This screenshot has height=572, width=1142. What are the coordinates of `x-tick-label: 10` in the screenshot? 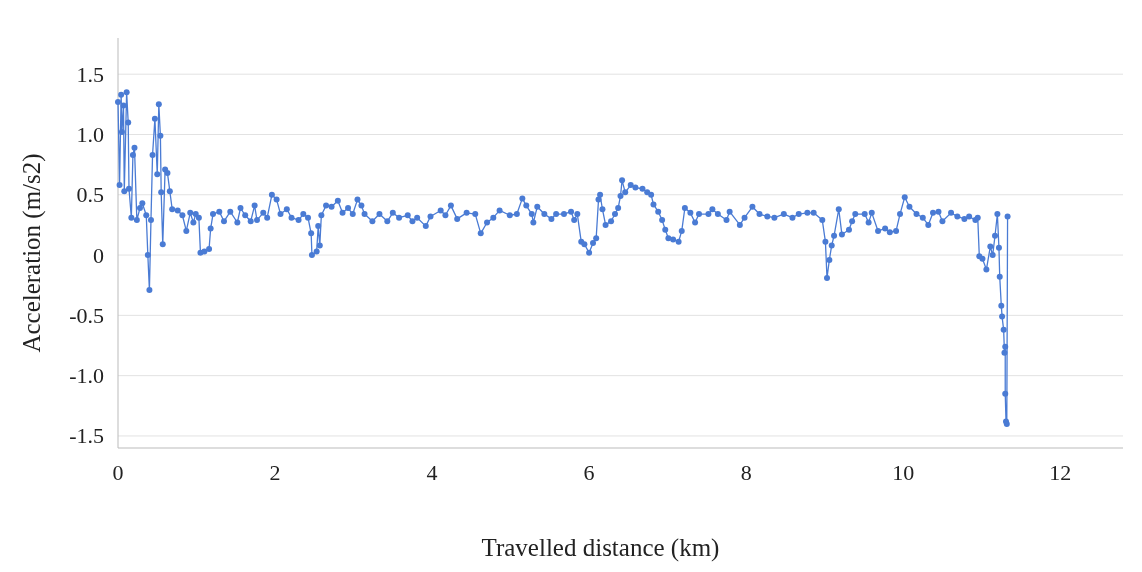 It's located at (903, 472).